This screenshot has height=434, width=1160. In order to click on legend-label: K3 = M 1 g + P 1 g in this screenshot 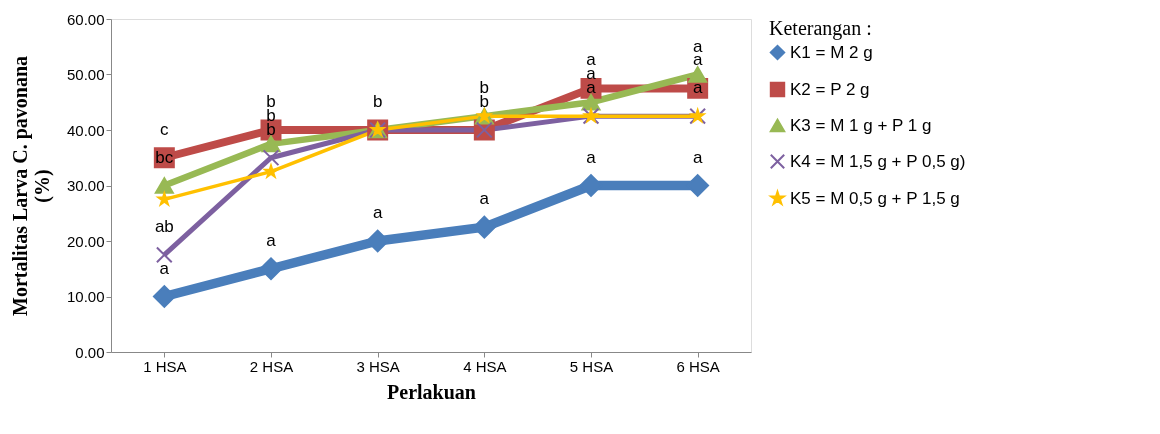, I will do `click(861, 125)`.